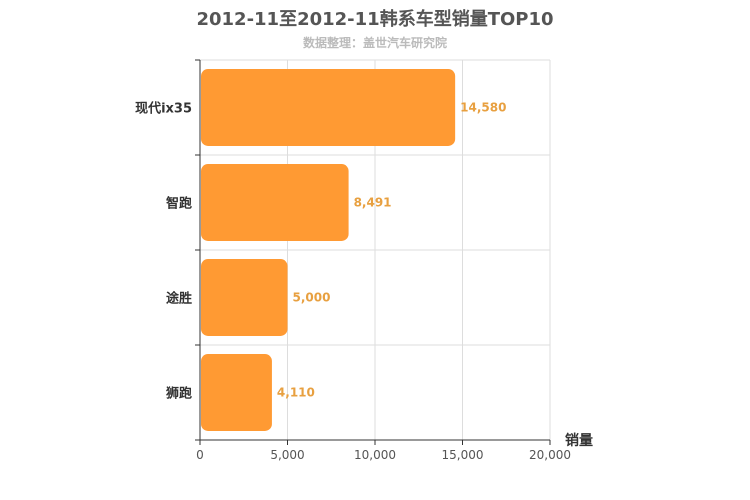 This screenshot has width=750, height=500. Describe the element at coordinates (463, 455) in the screenshot. I see `x-tick-label-3: 15,000` at that location.